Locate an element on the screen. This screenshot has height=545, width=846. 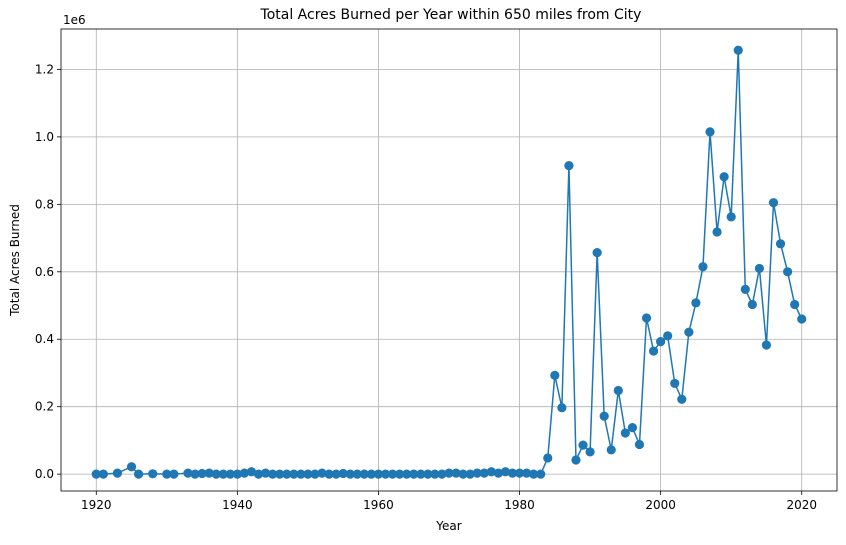
y-tick-label: 0.8 is located at coordinates (44, 204).